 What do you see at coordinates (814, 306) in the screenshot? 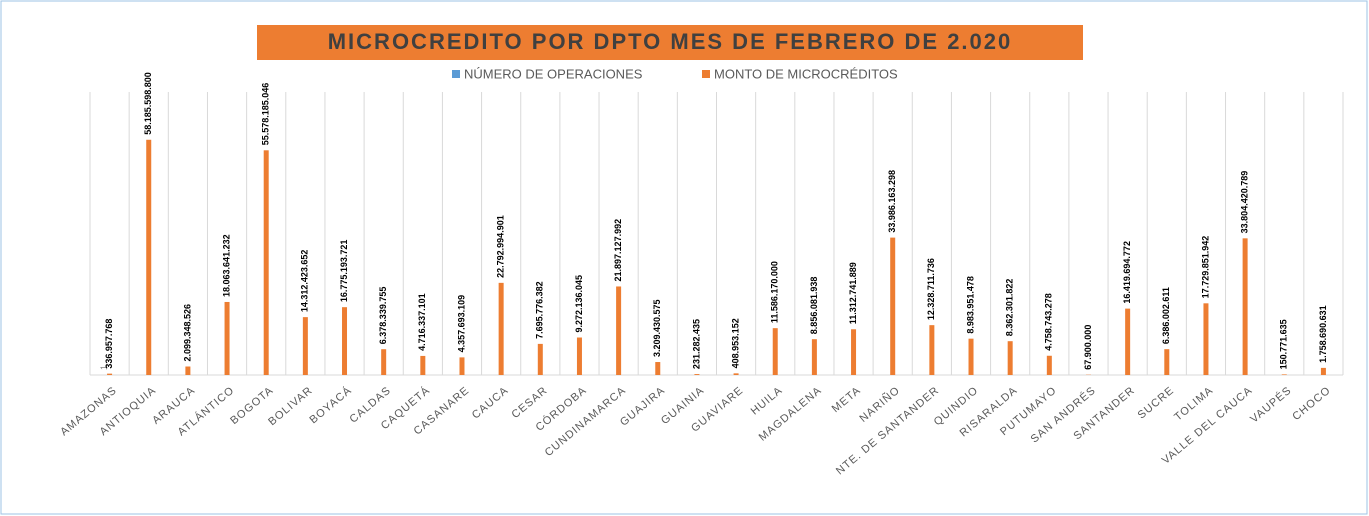
I see `data-label: 8.856.081.938` at bounding box center [814, 306].